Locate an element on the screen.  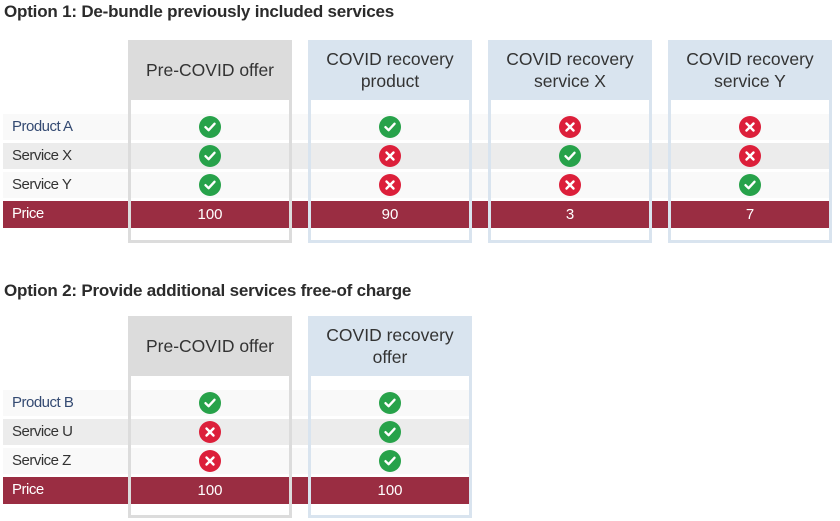
option1-column-header-0: Pre-COVID offer is located at coordinates (210, 70).